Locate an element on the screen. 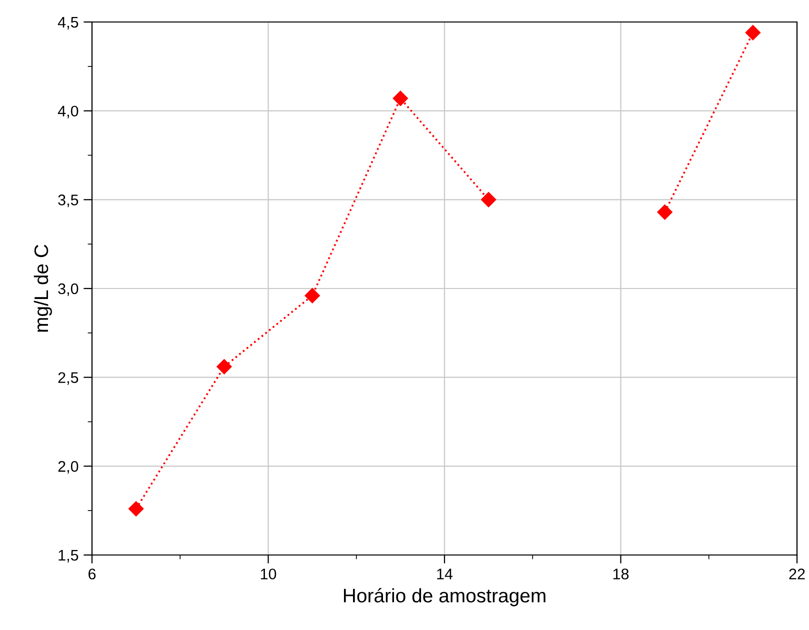 This screenshot has height=630, width=809. y-tick-label: 2,5 is located at coordinates (68, 378).